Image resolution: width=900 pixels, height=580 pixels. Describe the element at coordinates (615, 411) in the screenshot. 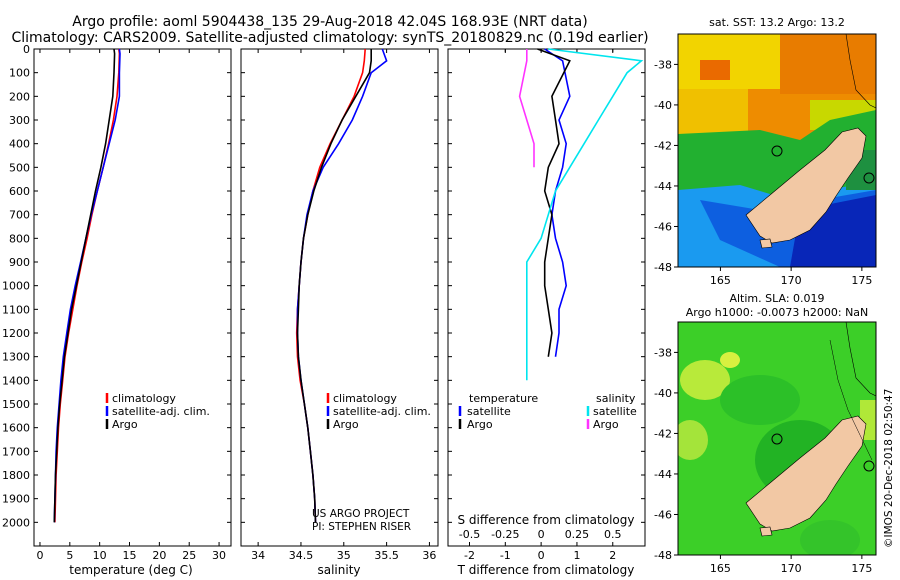

I see `legend-label-s-satellite: satellite` at that location.